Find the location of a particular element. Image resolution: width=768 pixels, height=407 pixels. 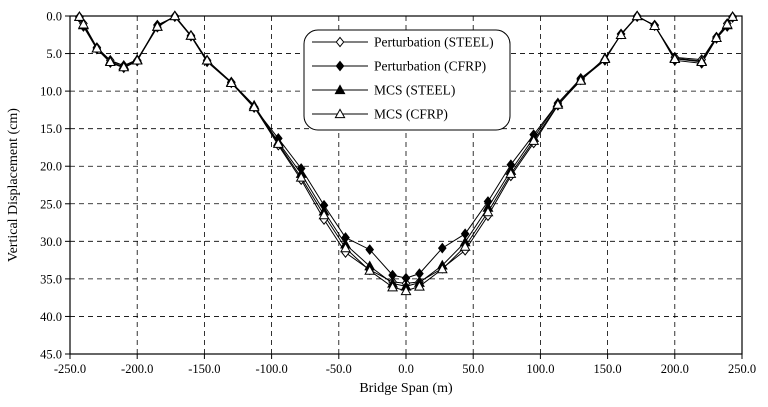

x-tick-label: -150.0 is located at coordinates (204, 369).